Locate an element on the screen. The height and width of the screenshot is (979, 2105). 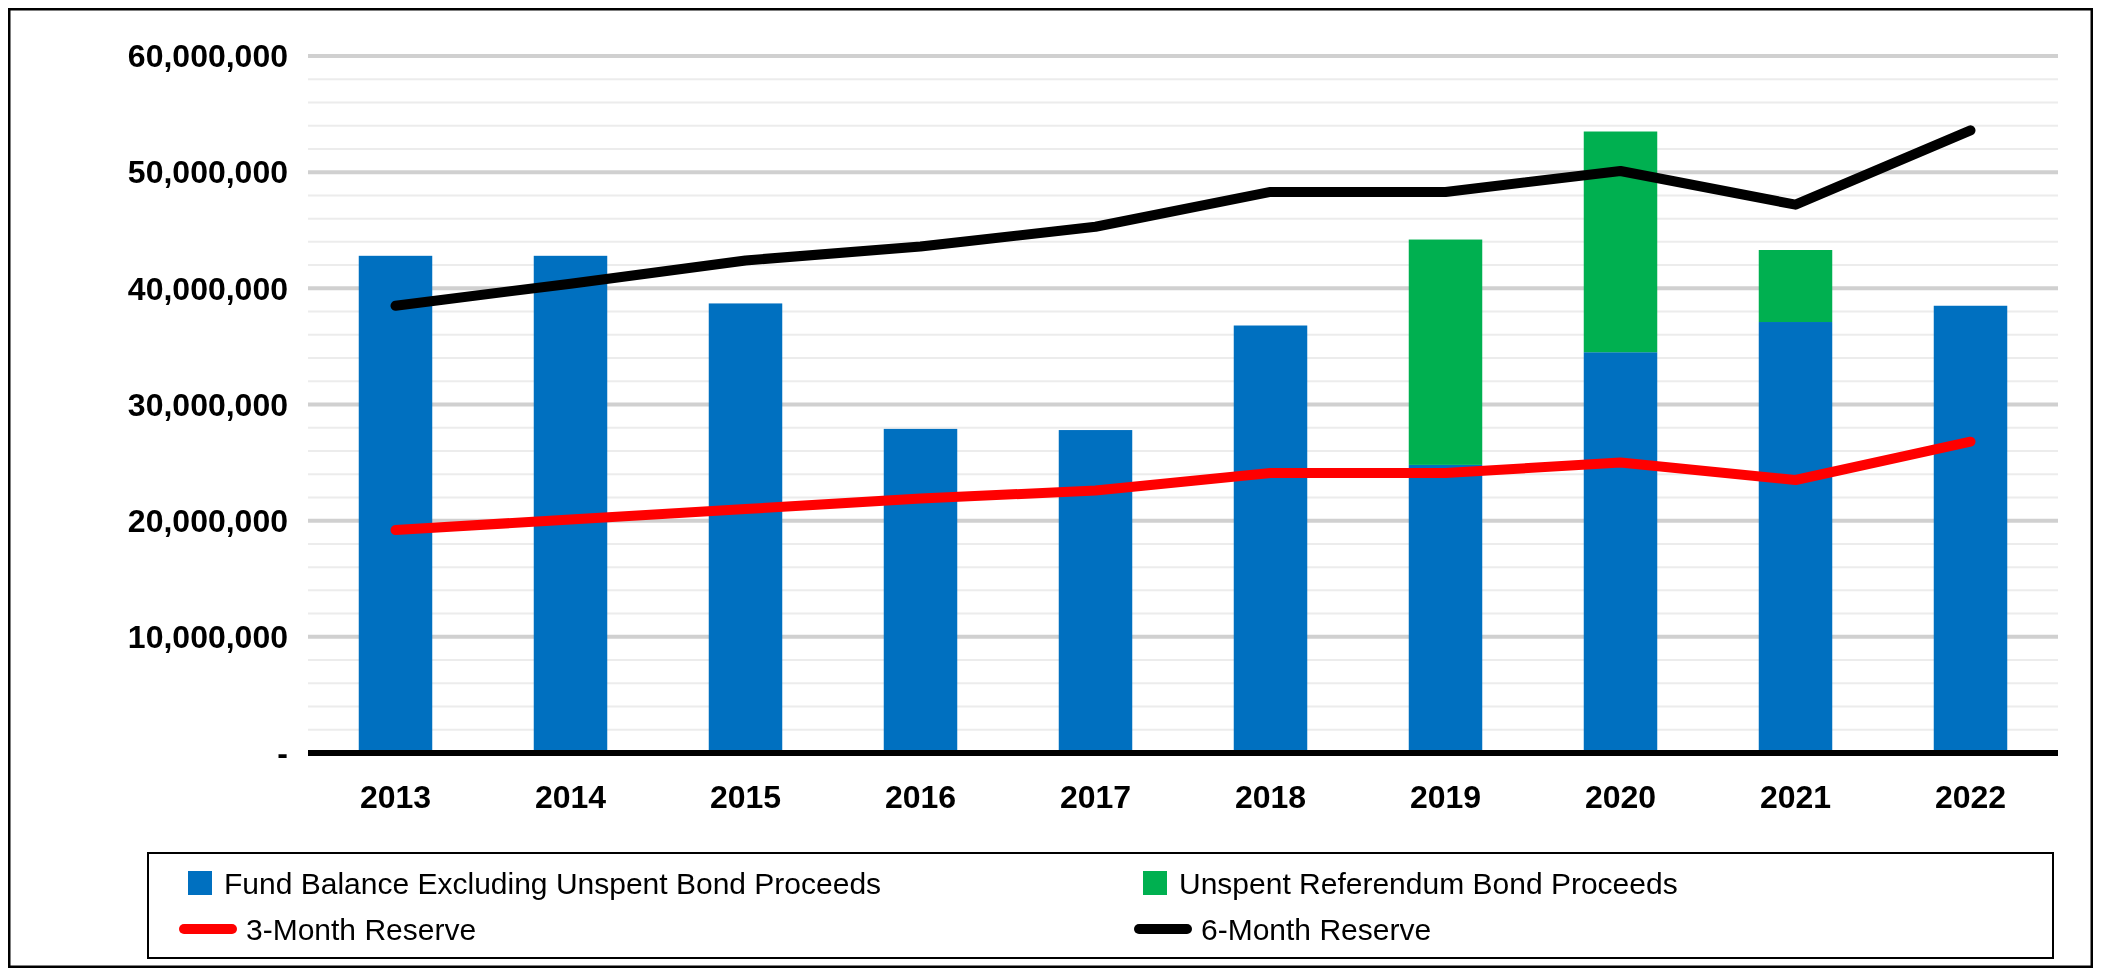
x-tick-label: 2022 is located at coordinates (1970, 797).